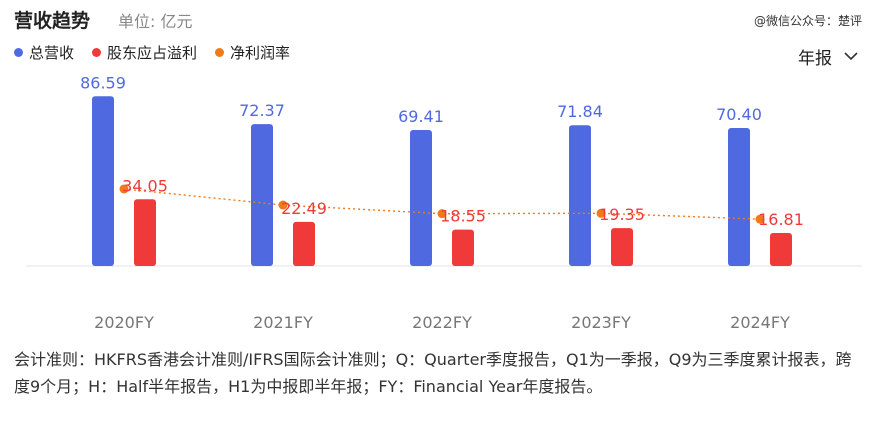  I want to click on value-label-profit-2023FY: 19.35, so click(622, 214).